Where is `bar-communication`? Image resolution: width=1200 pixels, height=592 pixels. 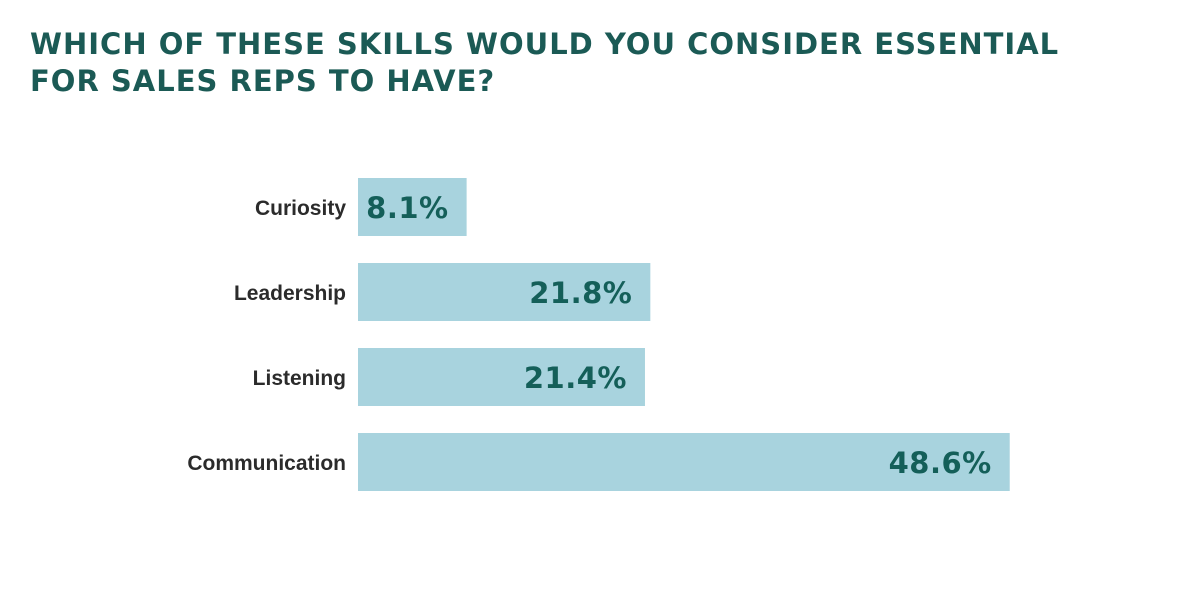
bar-communication is located at coordinates (684, 462).